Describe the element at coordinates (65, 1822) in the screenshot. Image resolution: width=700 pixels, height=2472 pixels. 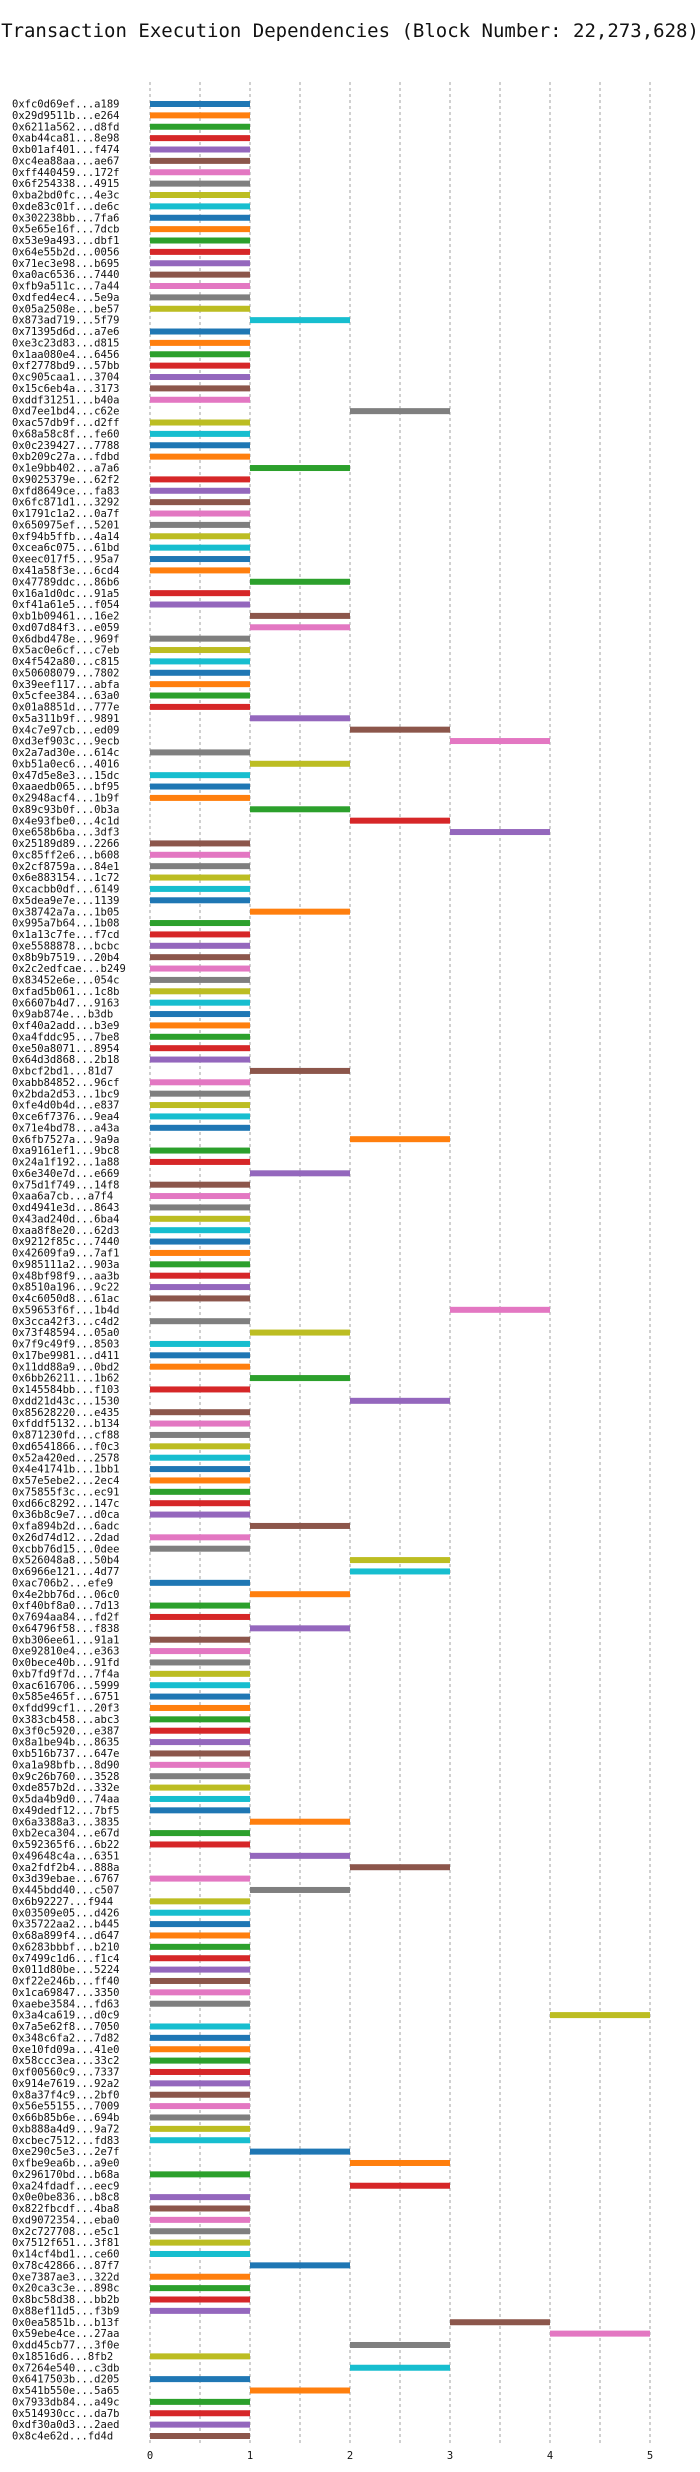
I see `y-tick-label: 0x6a3388a3...3835` at that location.